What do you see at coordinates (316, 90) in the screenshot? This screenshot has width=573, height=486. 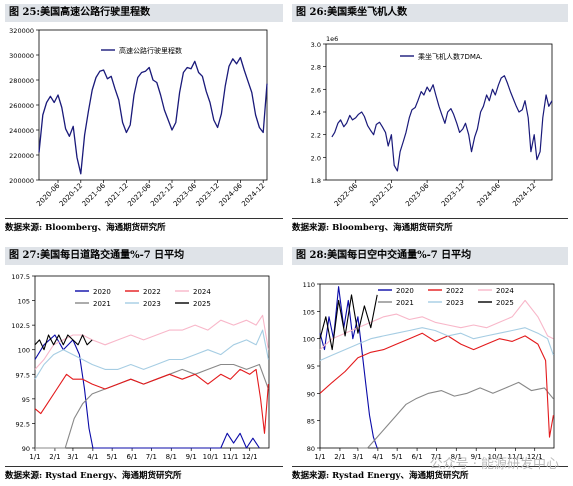 I see `y-tick-label: 2.6` at bounding box center [316, 90].